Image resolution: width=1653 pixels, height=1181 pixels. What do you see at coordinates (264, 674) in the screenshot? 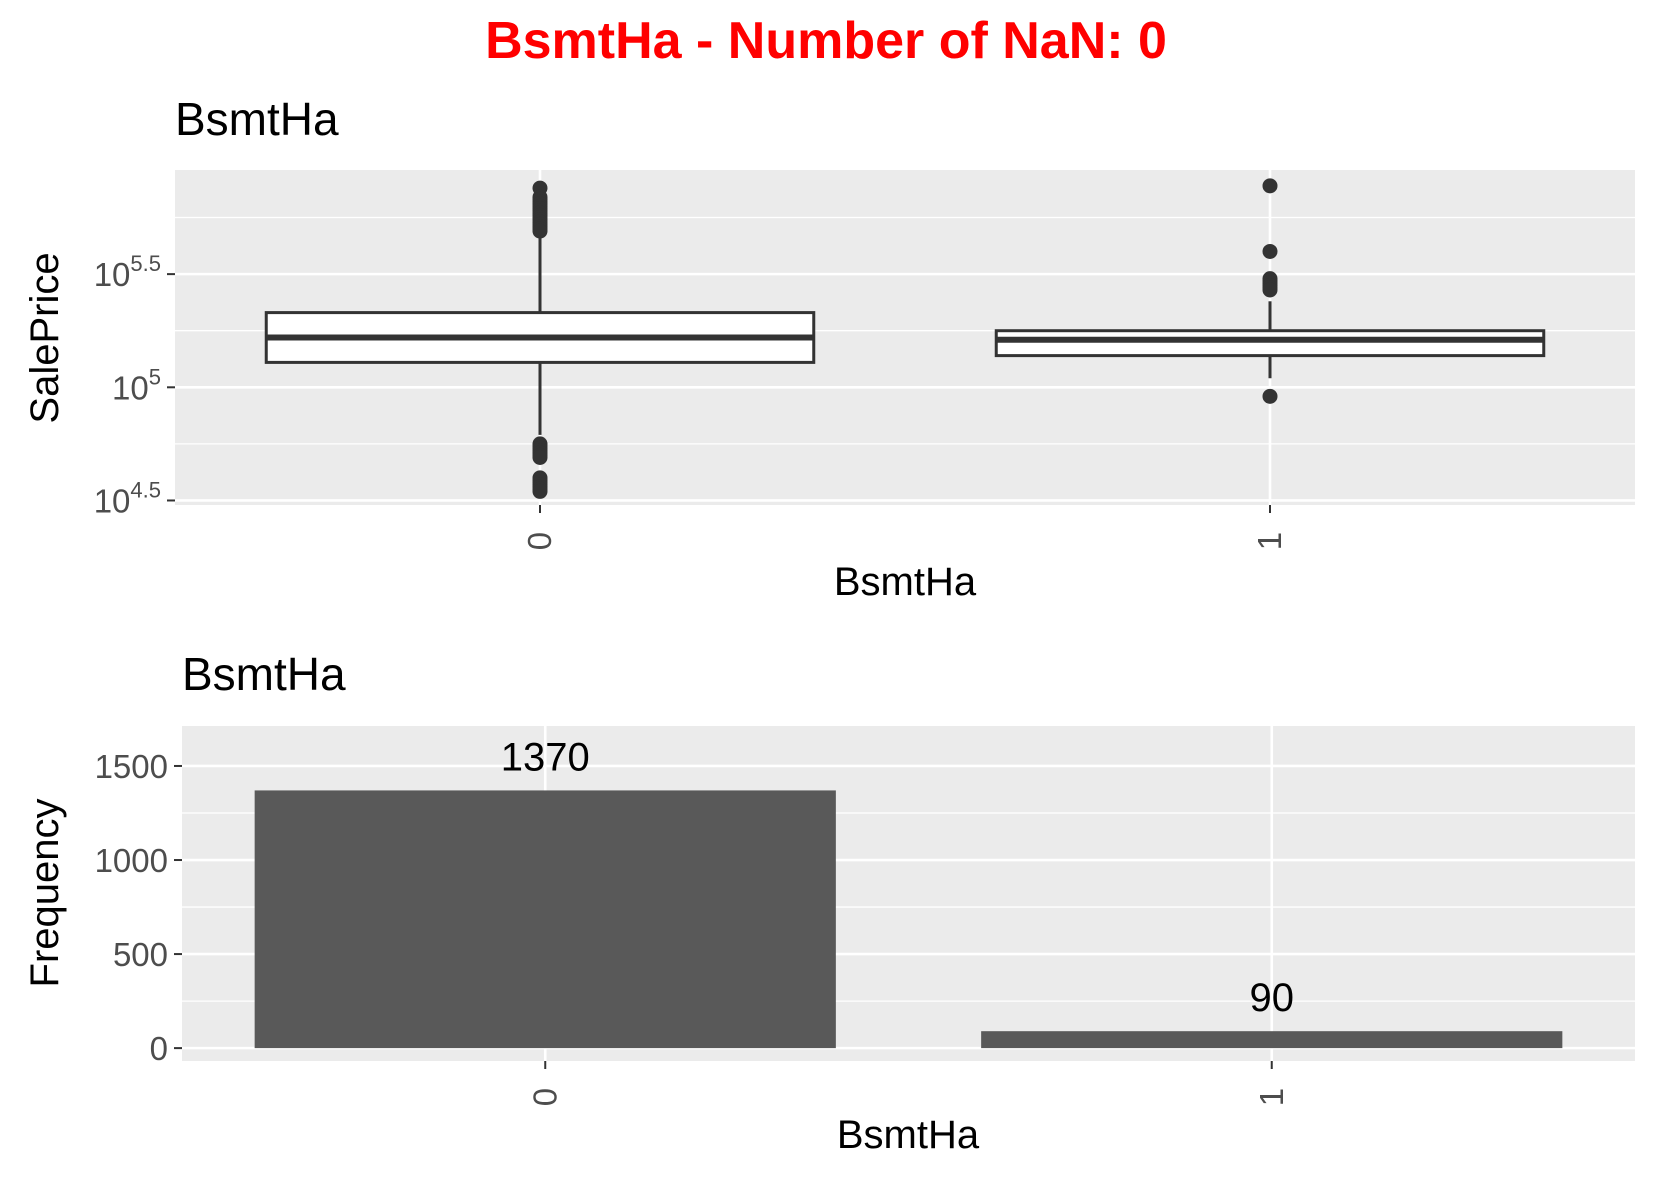
I see `bar-panel-title: BsmtHa` at bounding box center [264, 674].